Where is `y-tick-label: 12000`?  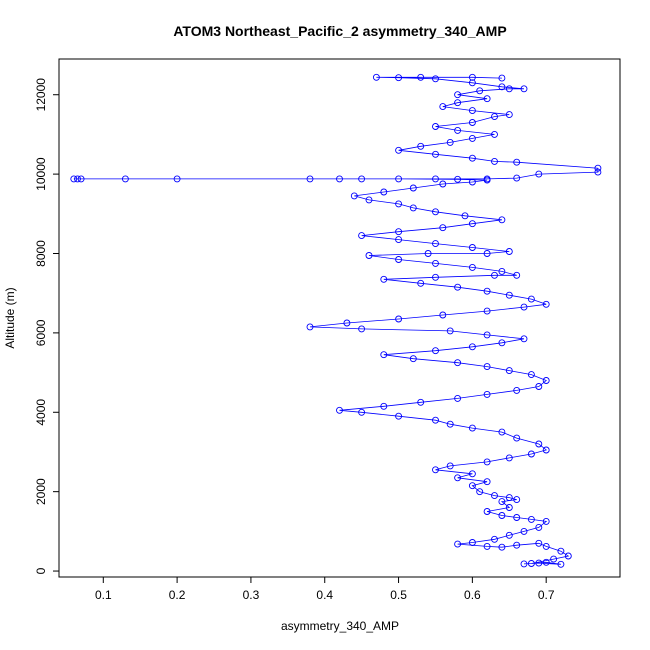 y-tick-label: 12000 is located at coordinates (41, 95).